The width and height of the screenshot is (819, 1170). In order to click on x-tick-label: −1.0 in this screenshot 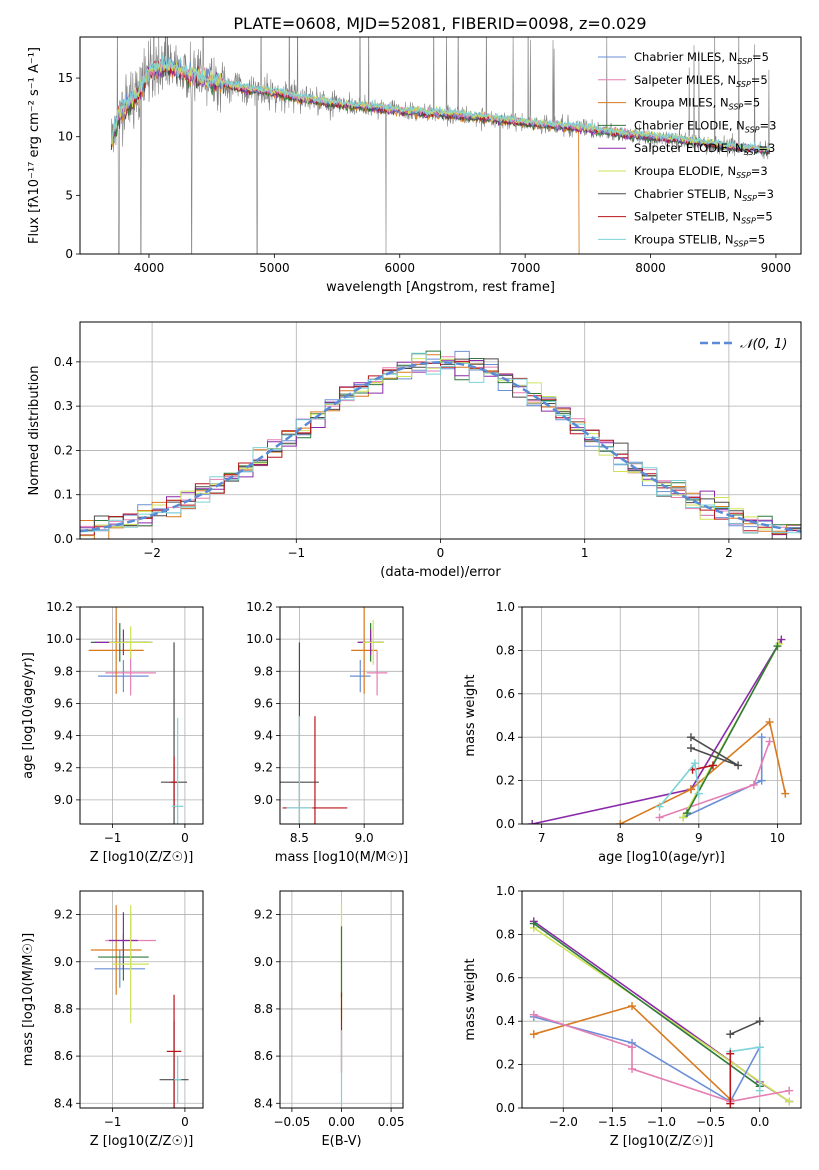, I will do `click(661, 1122)`.